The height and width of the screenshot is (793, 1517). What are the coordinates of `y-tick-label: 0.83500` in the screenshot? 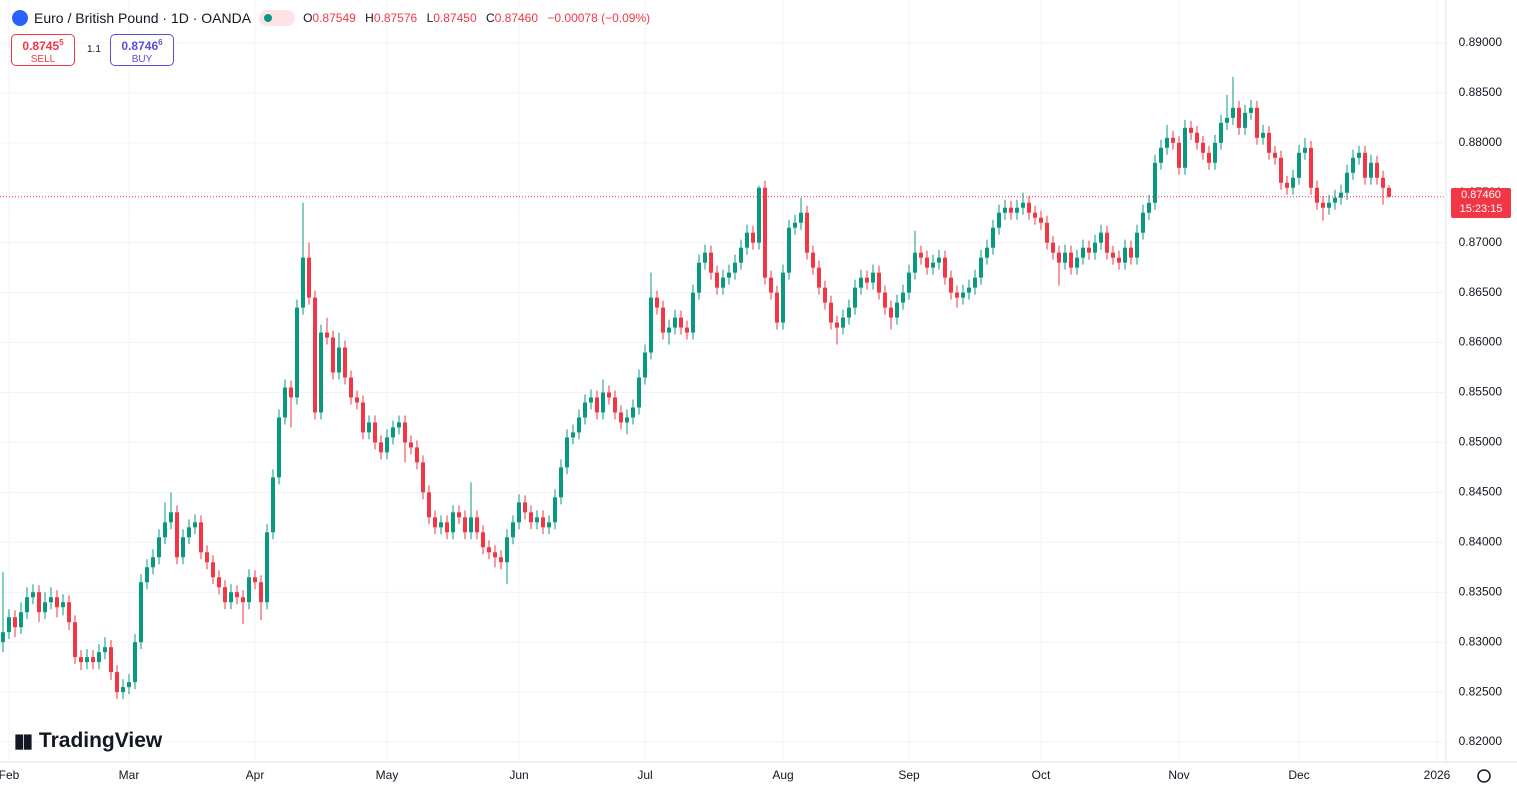 It's located at (1481, 591).